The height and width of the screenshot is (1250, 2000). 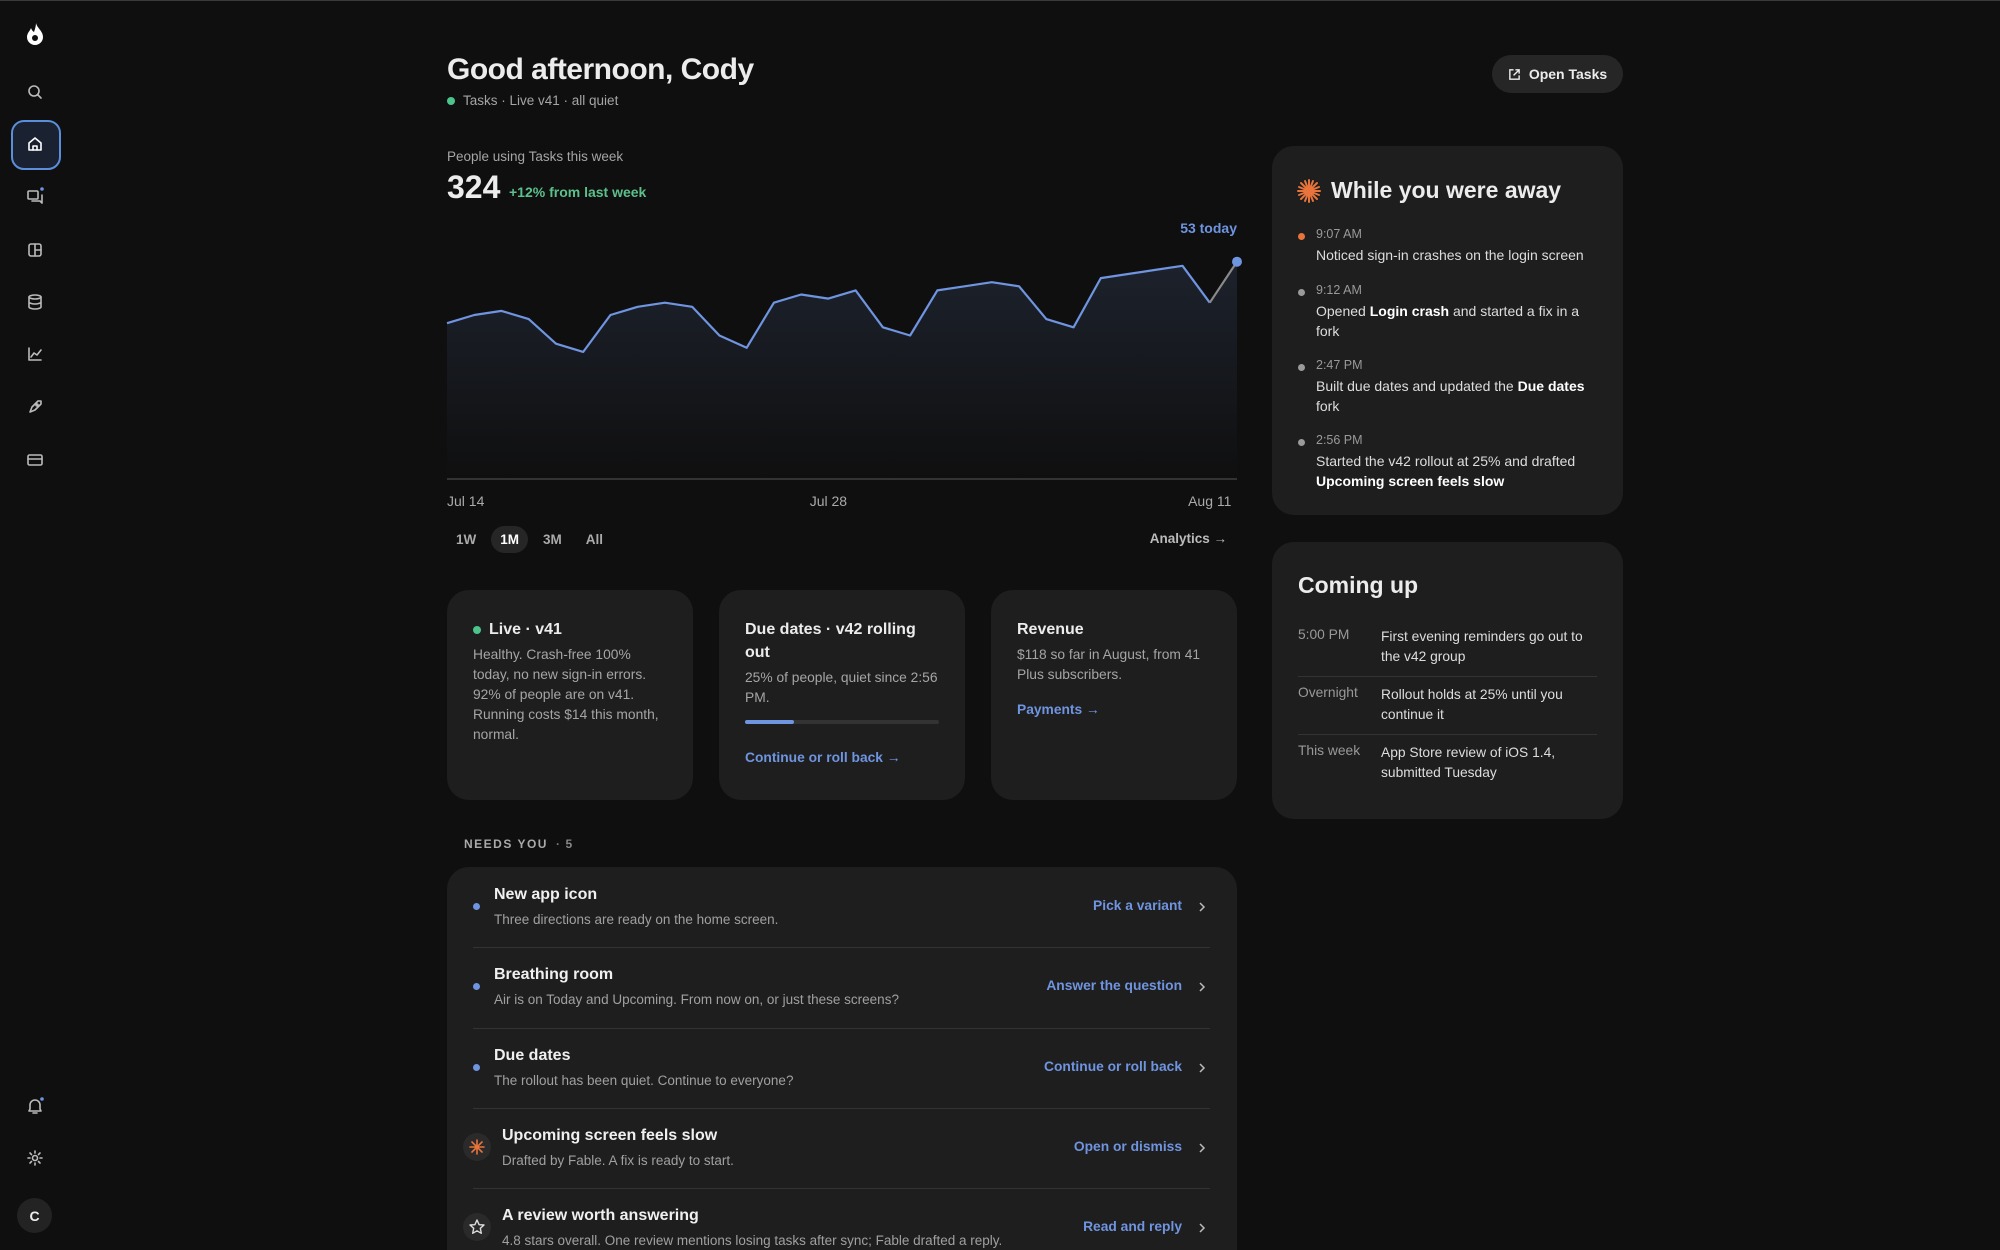 What do you see at coordinates (35, 407) in the screenshot?
I see `release-icon` at bounding box center [35, 407].